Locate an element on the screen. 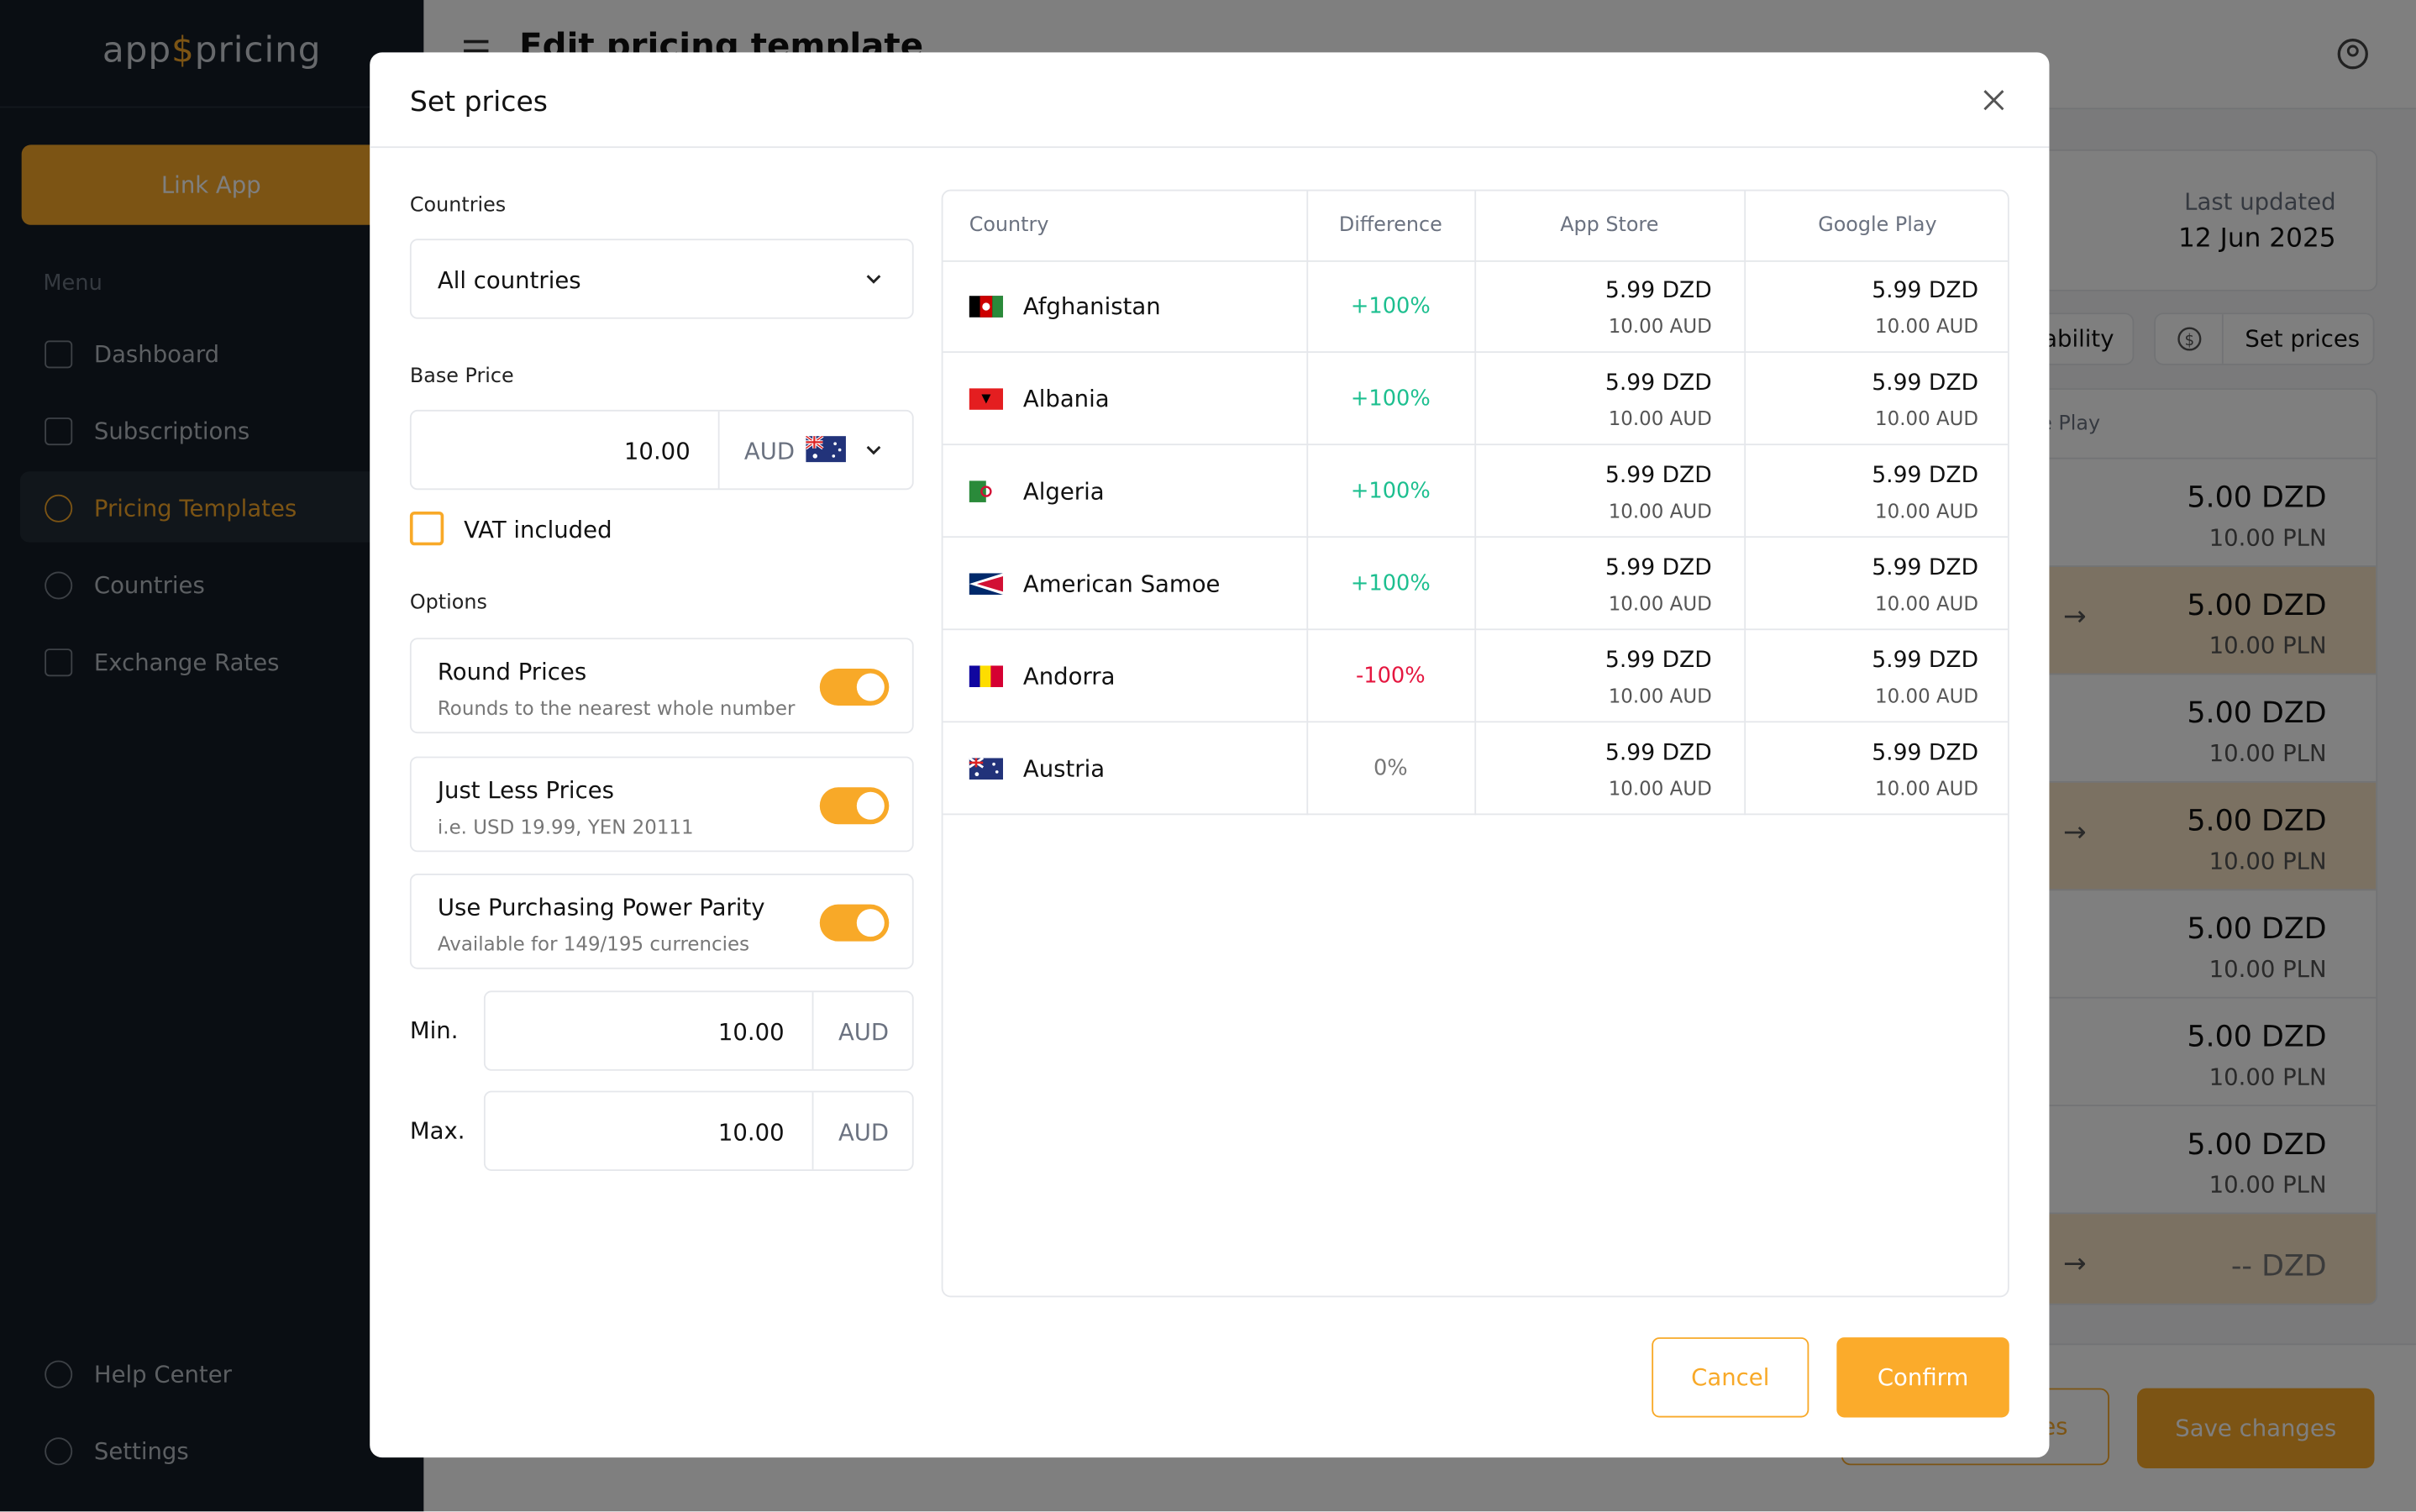 The image size is (2416, 1512). column-header: Country is located at coordinates (1009, 225).